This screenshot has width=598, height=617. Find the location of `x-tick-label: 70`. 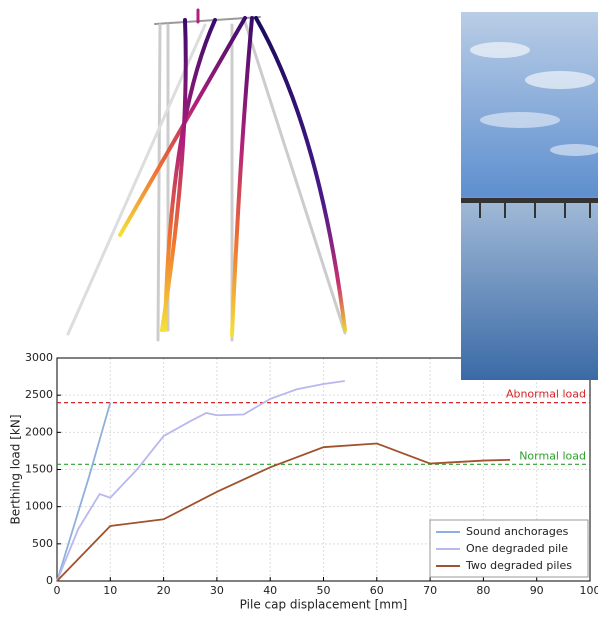

x-tick-label: 70 is located at coordinates (430, 590).